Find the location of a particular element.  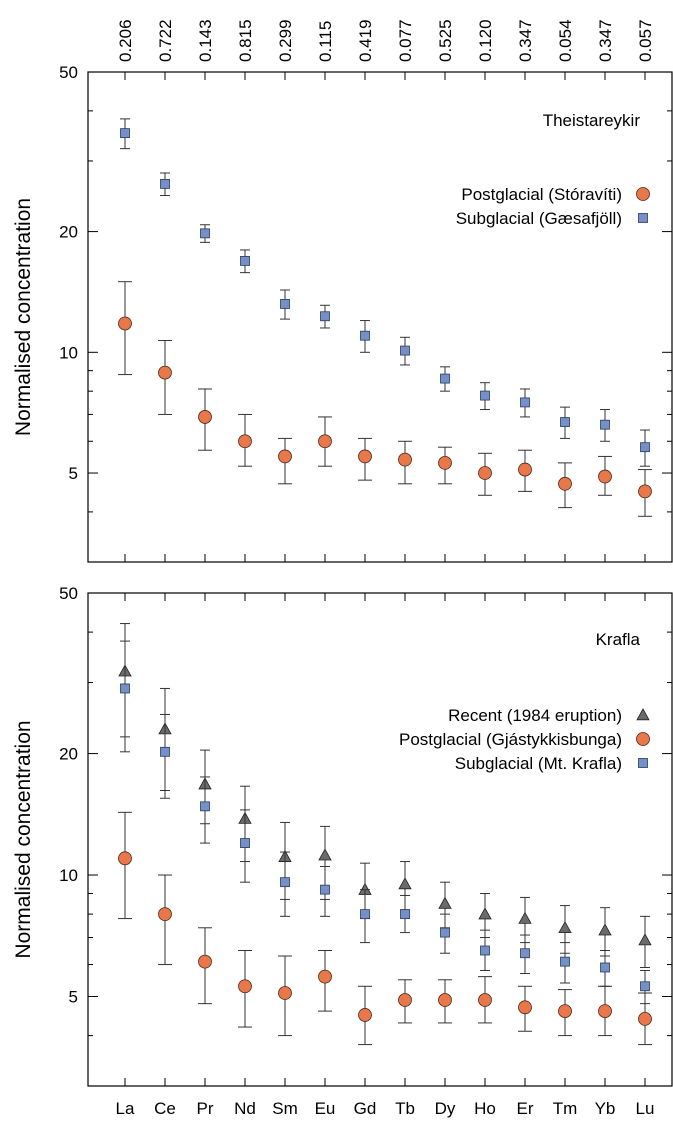

legend-label: Postglacial (Gjástykkisbunga) is located at coordinates (510, 739).